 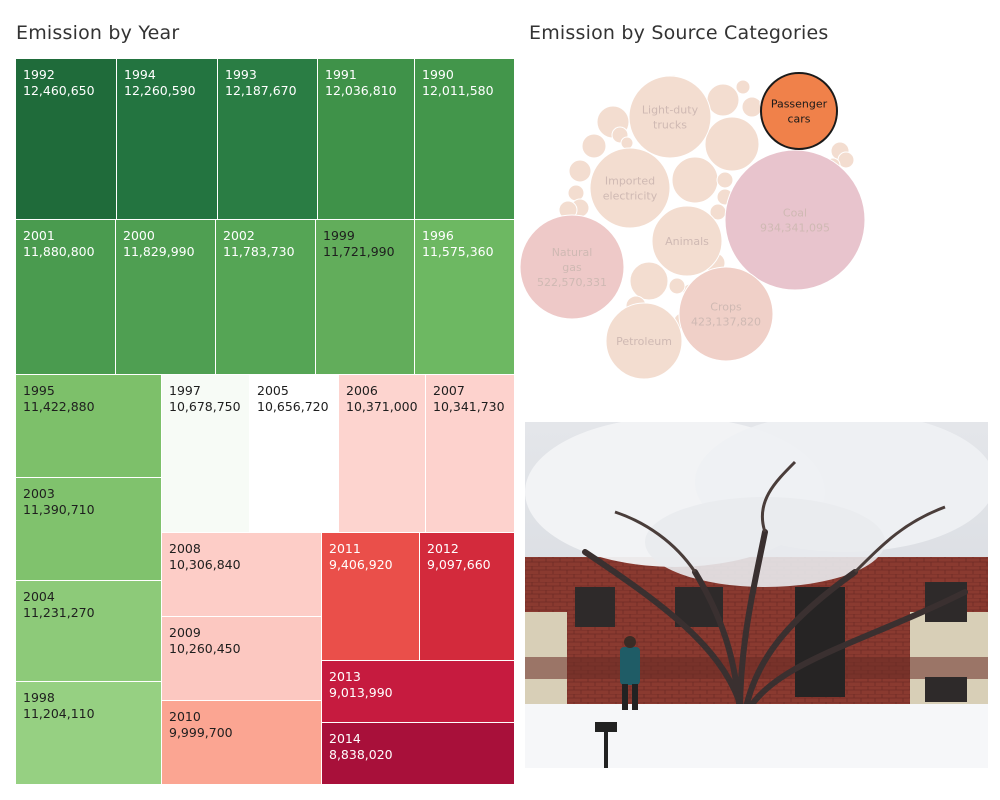 I want to click on treemap-value: 11,204,110, so click(x=59, y=713).